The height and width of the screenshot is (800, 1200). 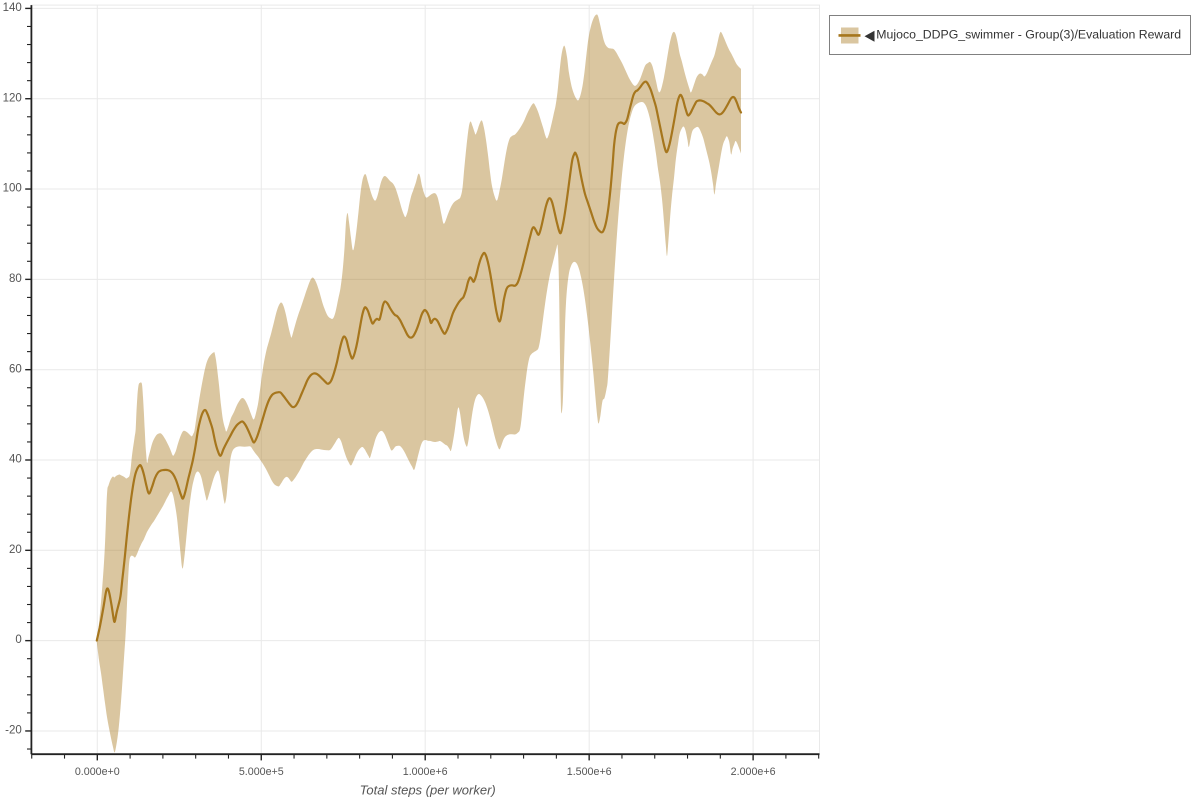 I want to click on svg-text: 120, so click(x=12, y=98).